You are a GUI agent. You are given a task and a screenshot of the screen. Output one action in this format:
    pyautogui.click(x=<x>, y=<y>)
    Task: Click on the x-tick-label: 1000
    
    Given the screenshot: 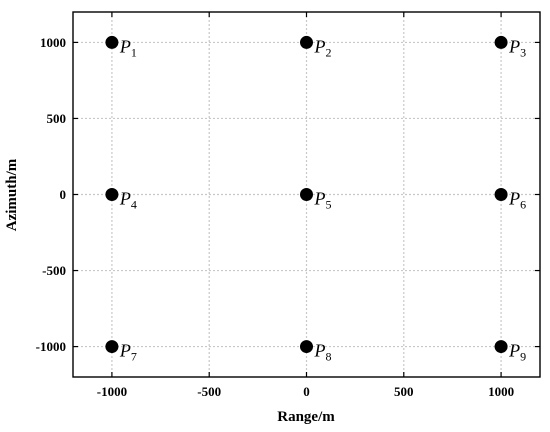 What is the action you would take?
    pyautogui.click(x=501, y=391)
    